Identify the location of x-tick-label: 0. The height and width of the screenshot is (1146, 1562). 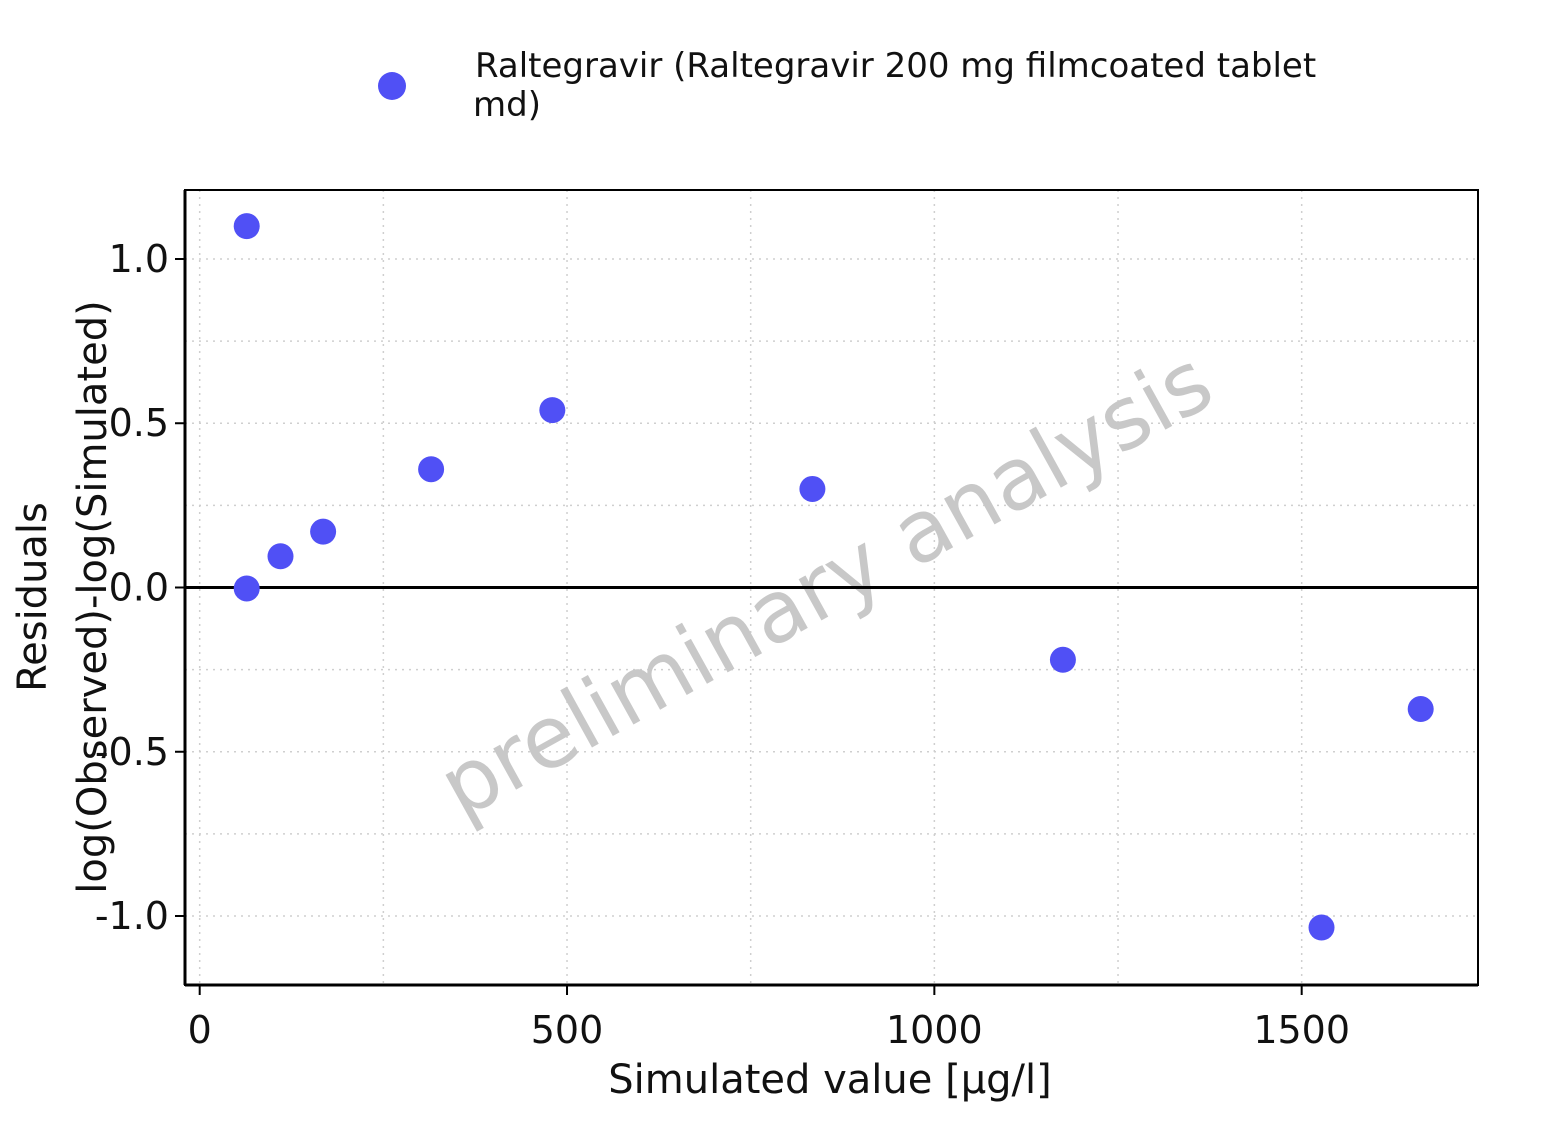
(200, 1030).